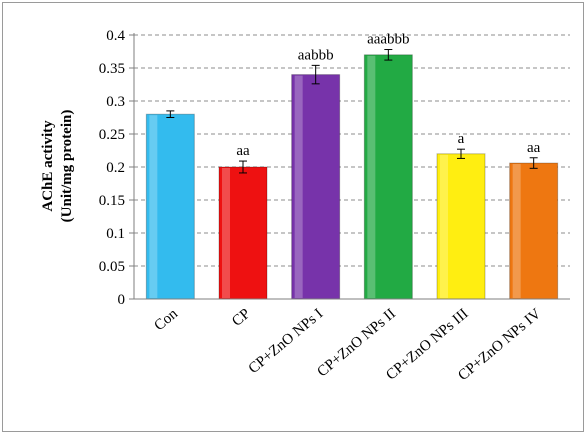 The image size is (588, 436). I want to click on y-axis-label-line2: (Unit/mg protein), so click(67, 166).